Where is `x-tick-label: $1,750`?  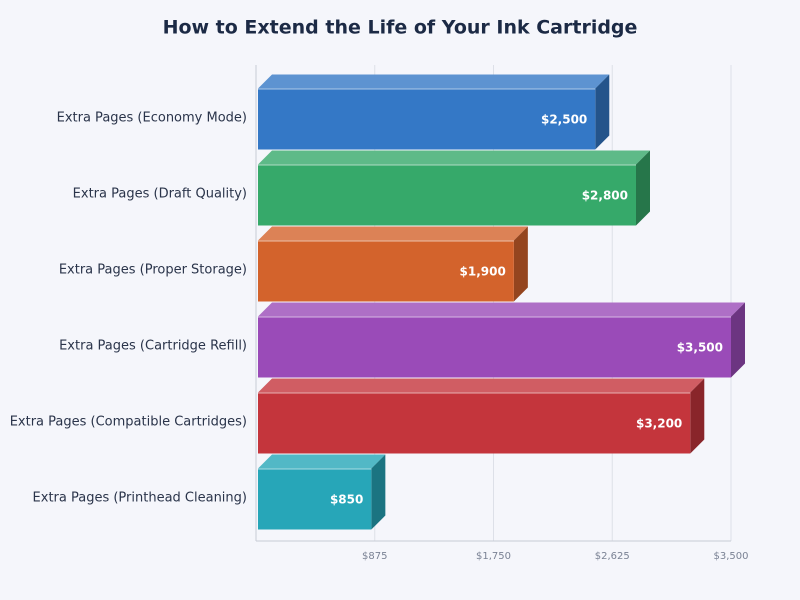 x-tick-label: $1,750 is located at coordinates (493, 556).